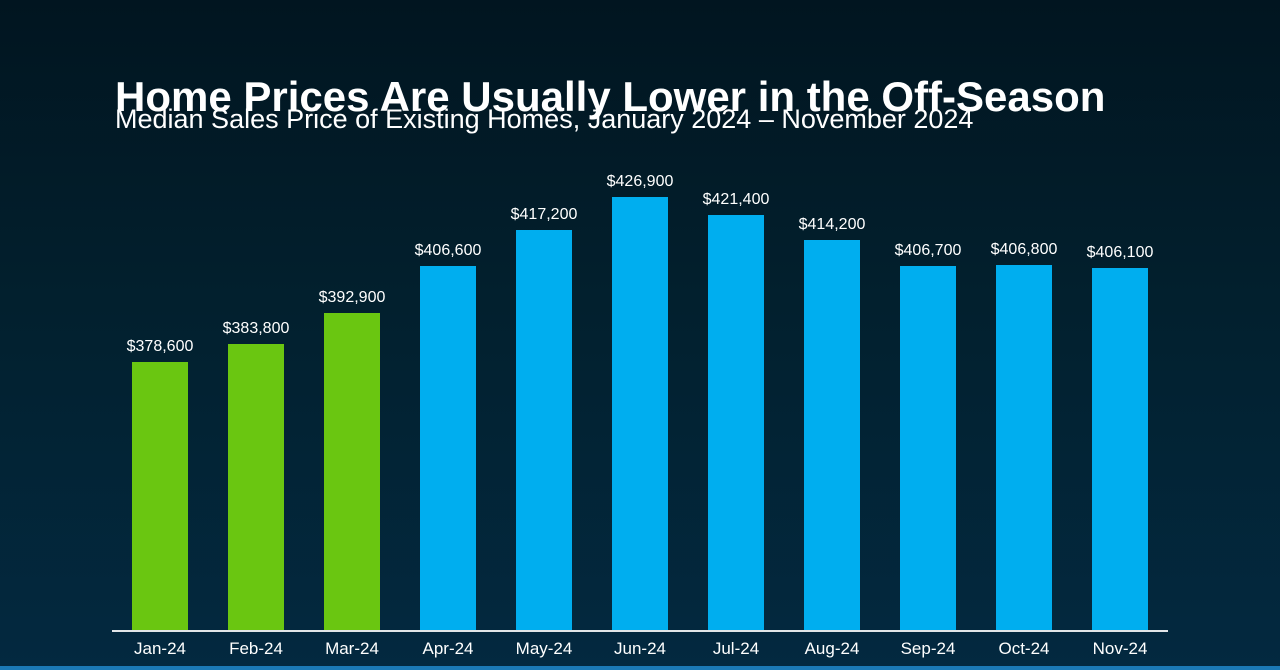  What do you see at coordinates (640, 668) in the screenshot?
I see `bottom-accent-bar` at bounding box center [640, 668].